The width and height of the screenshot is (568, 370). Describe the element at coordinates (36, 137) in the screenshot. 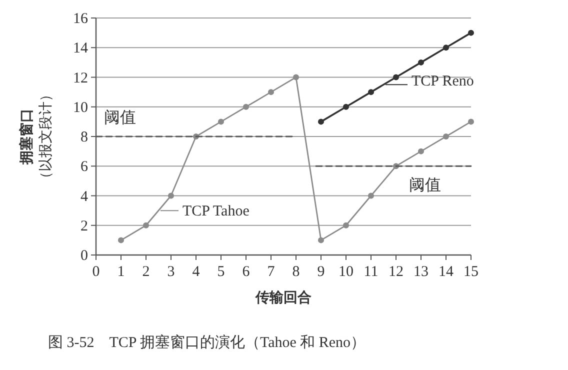

I see `y-axis-title: 拥塞窗口（以报文段计）` at that location.